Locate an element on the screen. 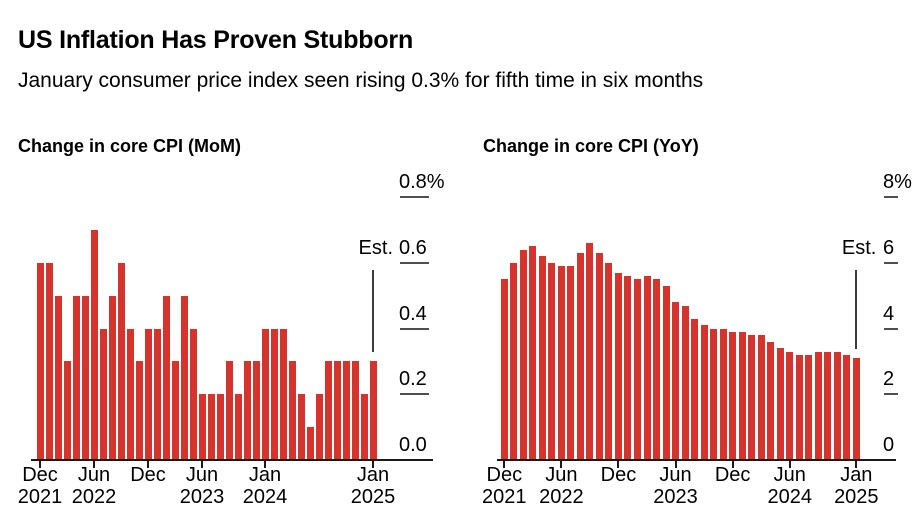  chart-yoy-title: Change in core CPI (YoY) is located at coordinates (591, 145).